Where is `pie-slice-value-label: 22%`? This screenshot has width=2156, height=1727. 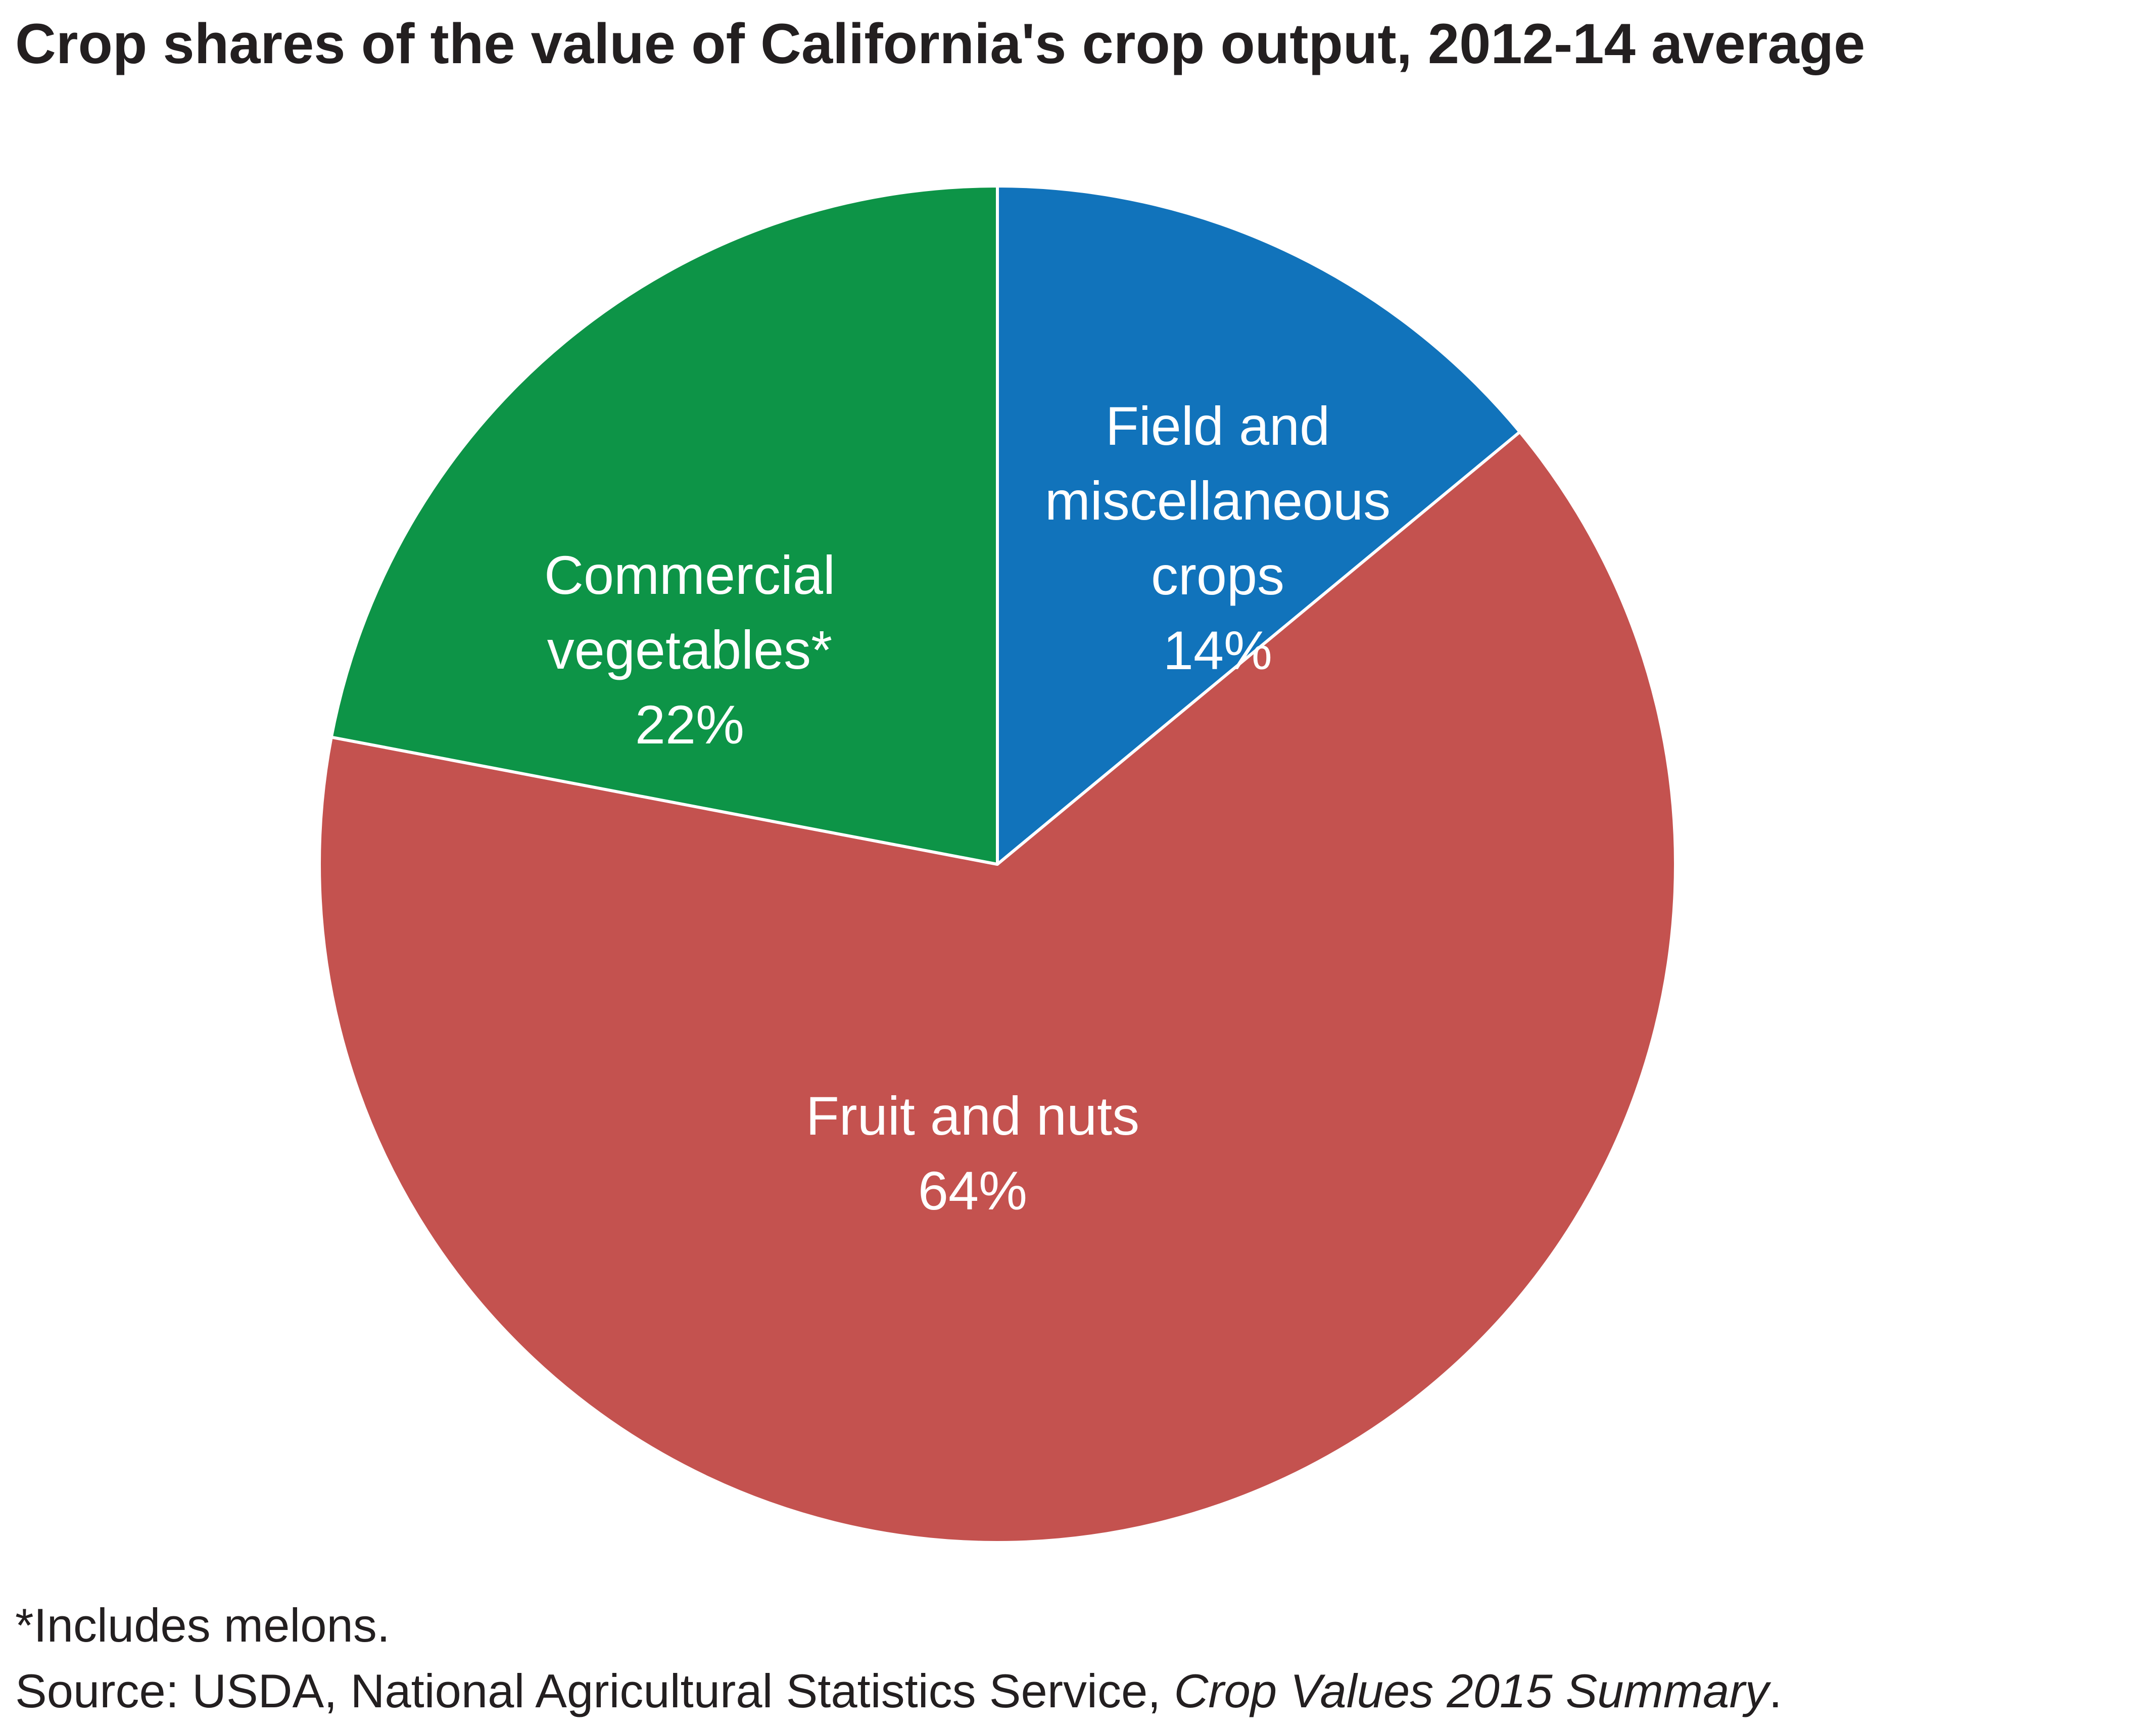
pie-slice-value-label: 22% is located at coordinates (689, 724).